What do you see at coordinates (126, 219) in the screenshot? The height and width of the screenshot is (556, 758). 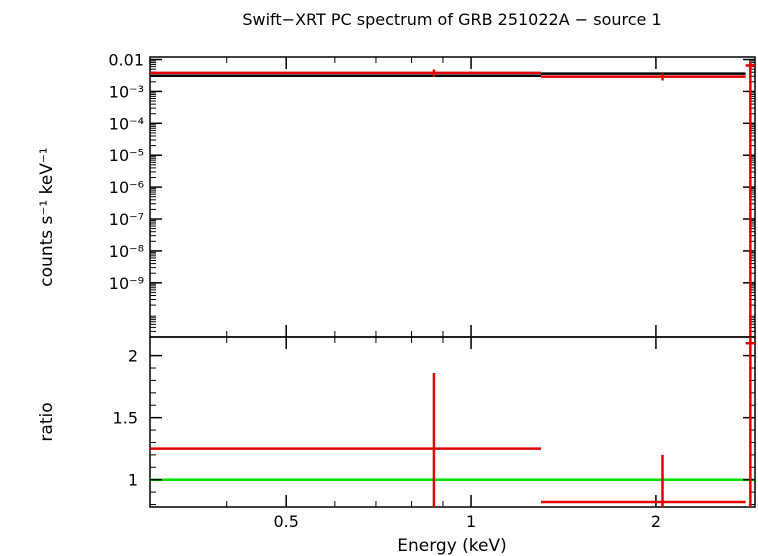 I see `spectrum-y-tick-label: 10⁻⁷` at bounding box center [126, 219].